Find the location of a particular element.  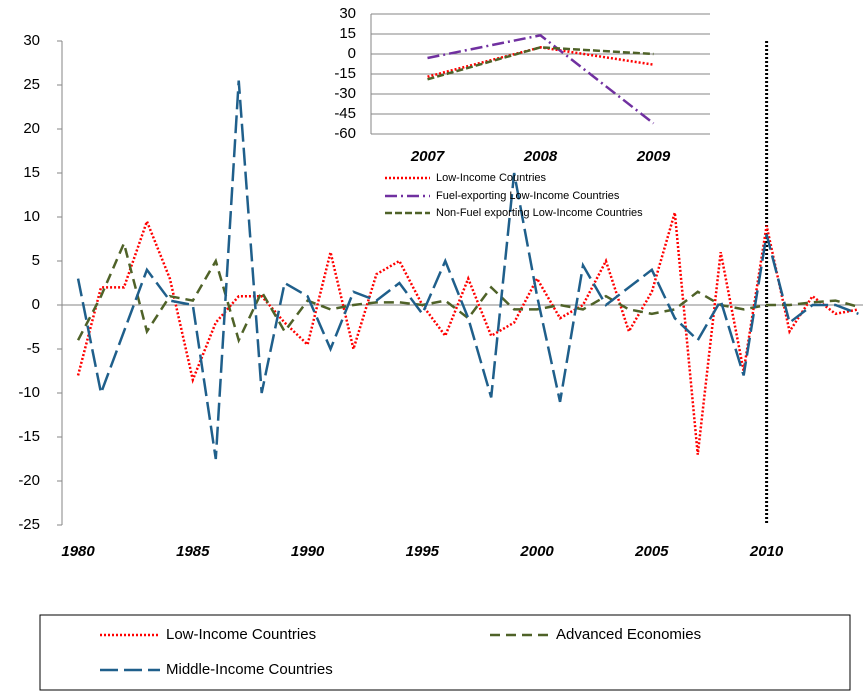

y-tick-label: -20 is located at coordinates (29, 480).